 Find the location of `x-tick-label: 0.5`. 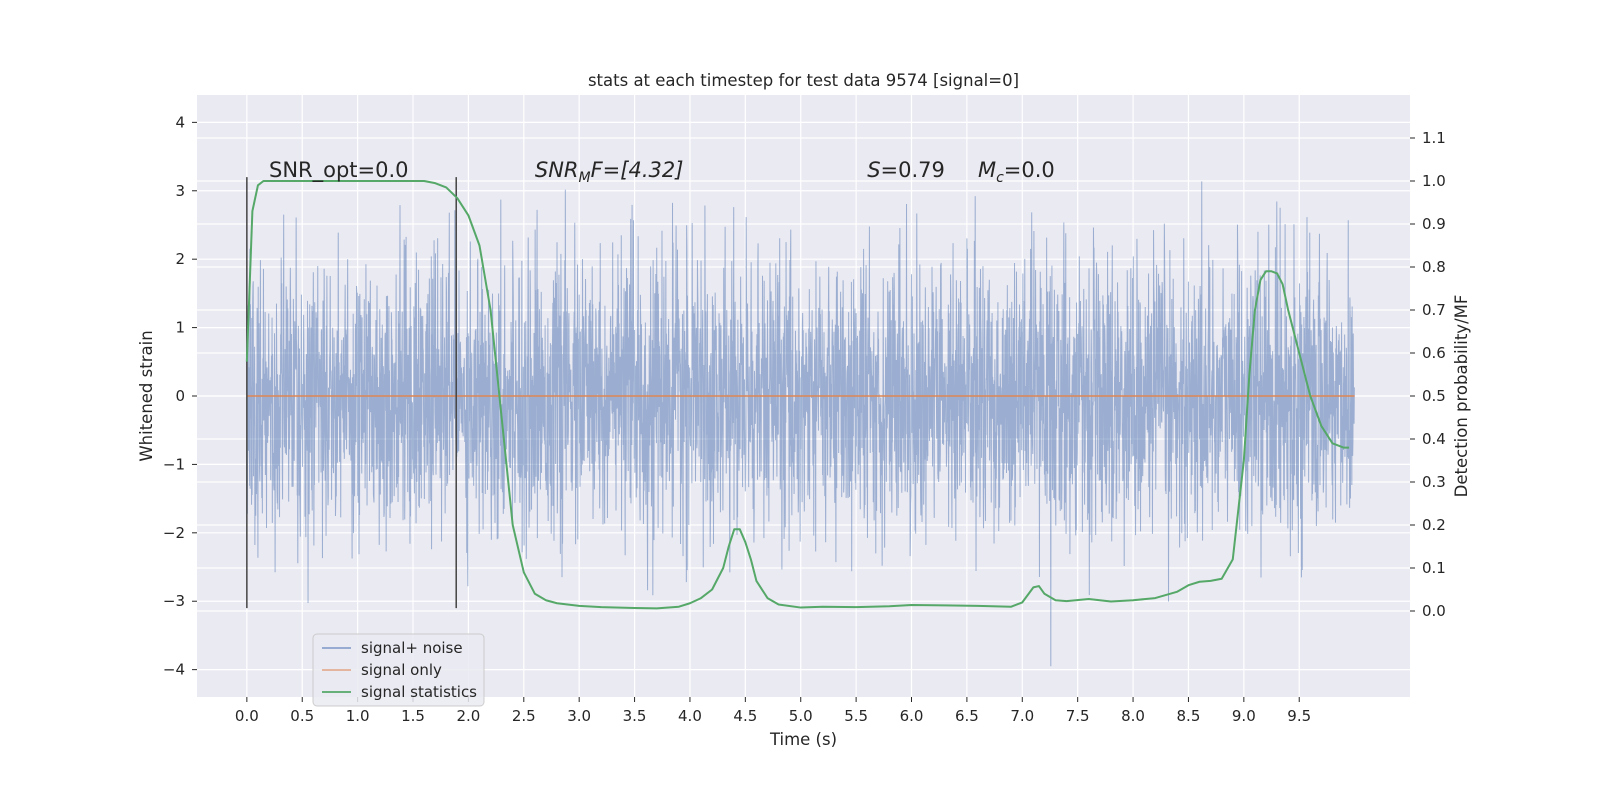

x-tick-label: 0.5 is located at coordinates (302, 716).